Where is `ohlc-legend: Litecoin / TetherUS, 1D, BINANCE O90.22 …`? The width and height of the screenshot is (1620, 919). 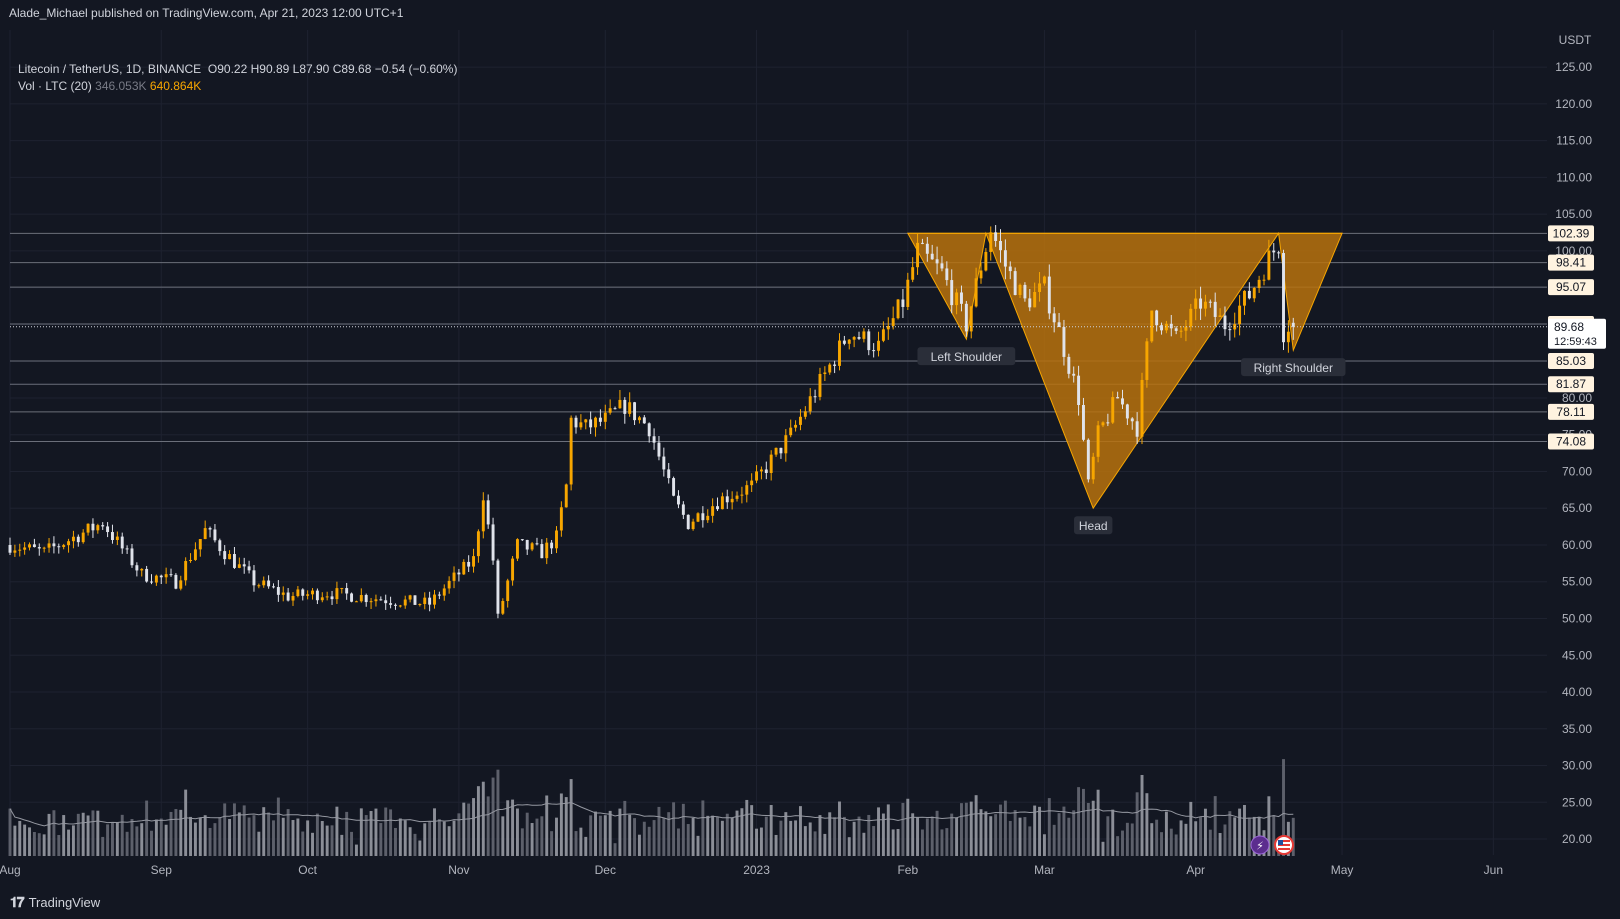
ohlc-legend: Litecoin / TetherUS, 1D, BINANCE O90.22 … is located at coordinates (237, 69).